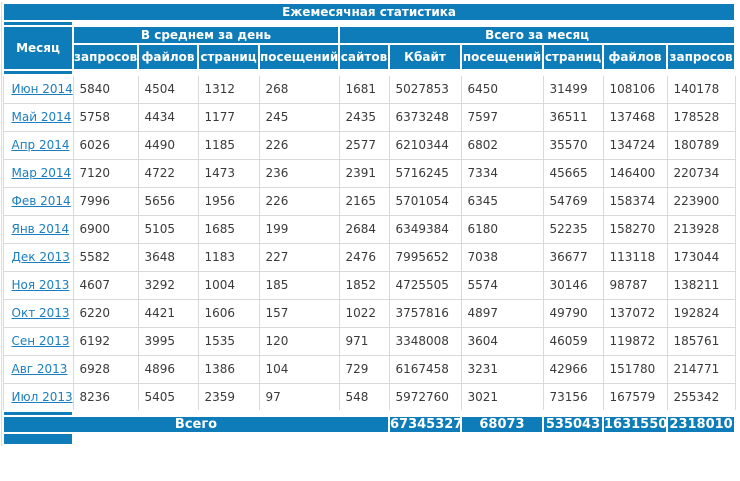  What do you see at coordinates (228, 313) in the screenshot?
I see `data-cell: 1606` at bounding box center [228, 313].